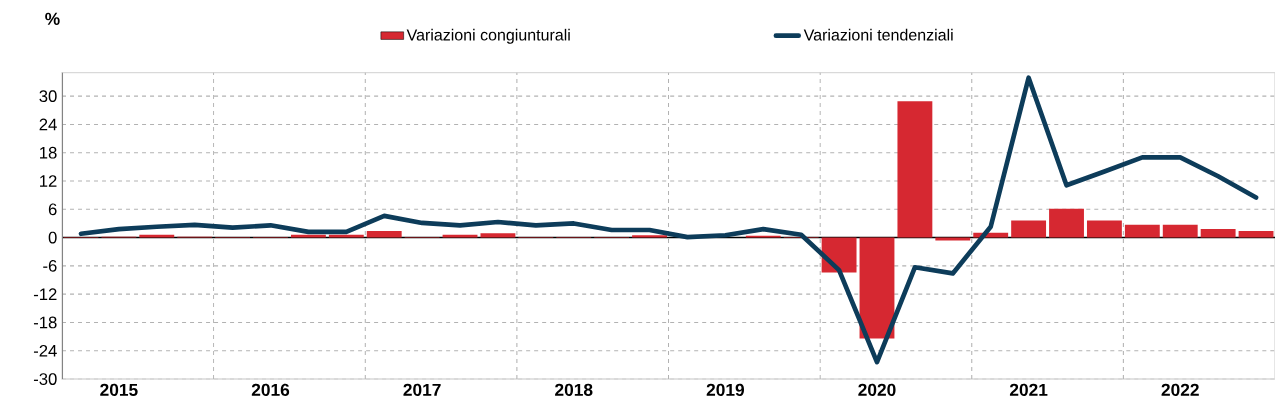  I want to click on y-tick-label: -30, so click(45, 379).